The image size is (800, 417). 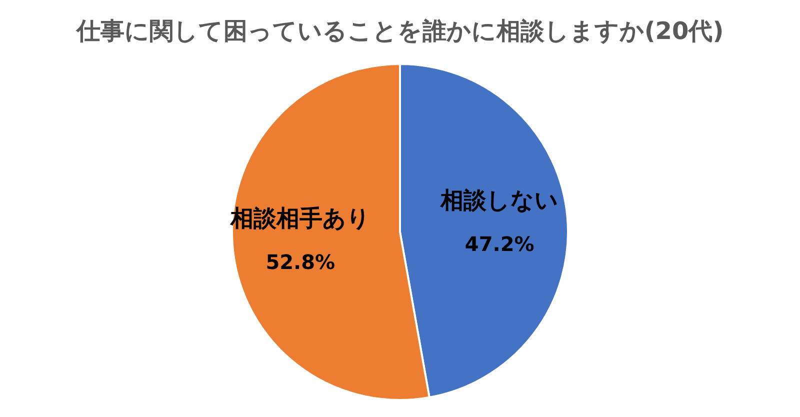 What do you see at coordinates (499, 201) in the screenshot?
I see `slice-label: 相談しない` at bounding box center [499, 201].